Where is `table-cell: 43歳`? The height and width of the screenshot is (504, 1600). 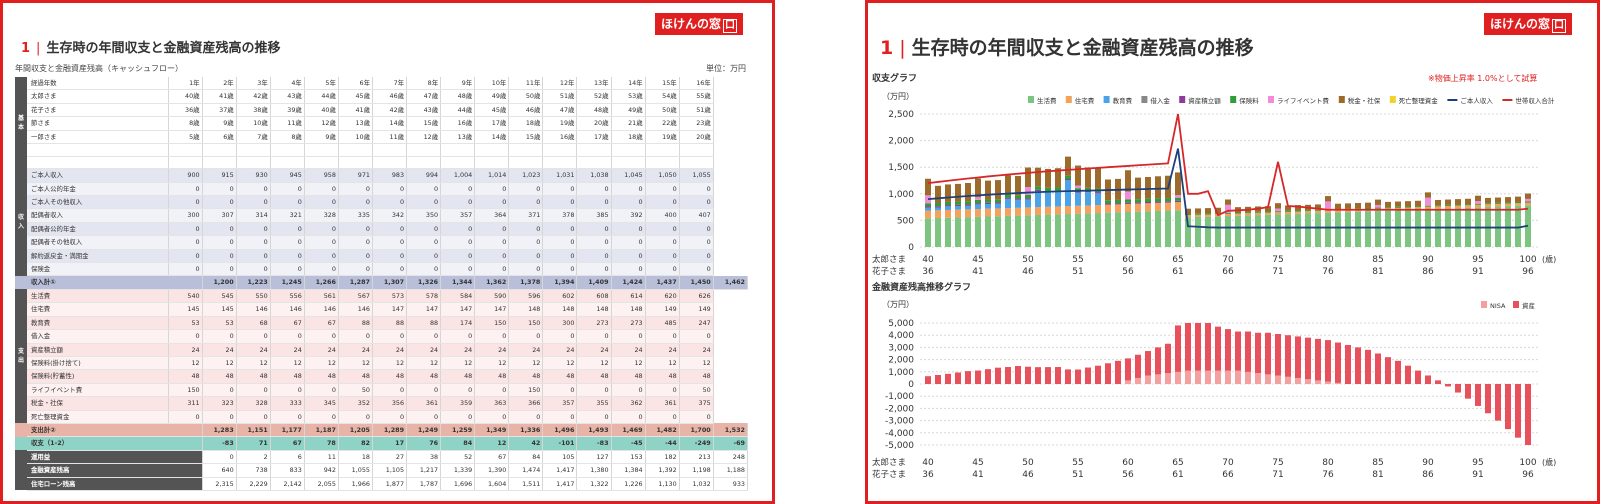 table-cell: 43歳 is located at coordinates (424, 110).